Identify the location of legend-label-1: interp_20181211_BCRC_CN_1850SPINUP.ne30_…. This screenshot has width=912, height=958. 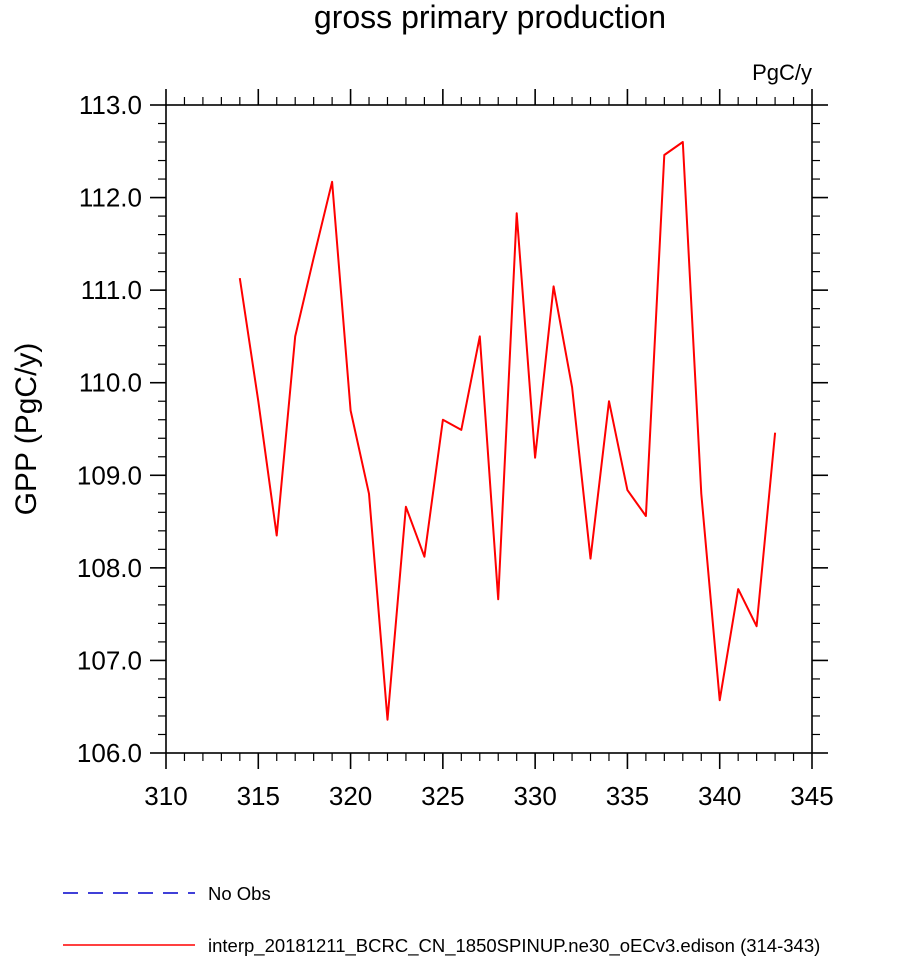
(514, 946).